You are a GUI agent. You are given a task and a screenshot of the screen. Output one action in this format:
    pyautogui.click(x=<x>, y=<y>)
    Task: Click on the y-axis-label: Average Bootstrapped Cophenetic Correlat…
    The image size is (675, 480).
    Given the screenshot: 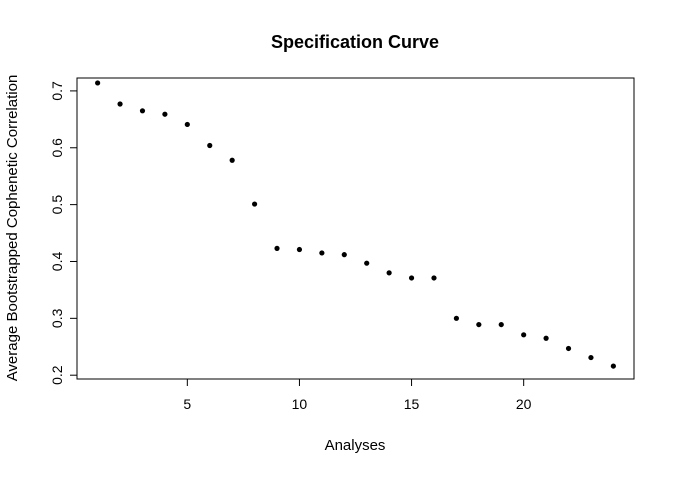 What is the action you would take?
    pyautogui.click(x=12, y=228)
    